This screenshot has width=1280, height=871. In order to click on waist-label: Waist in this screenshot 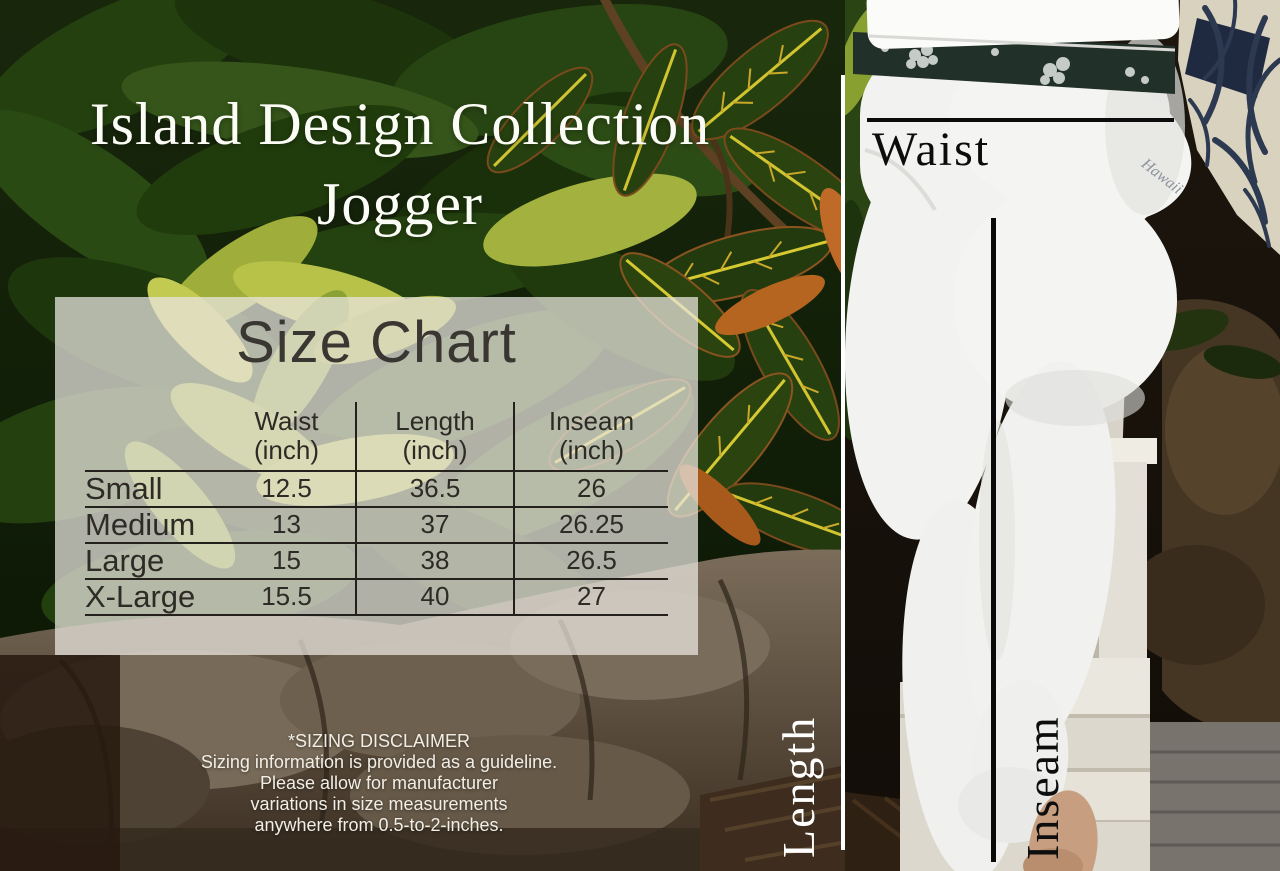, I will do `click(931, 149)`.